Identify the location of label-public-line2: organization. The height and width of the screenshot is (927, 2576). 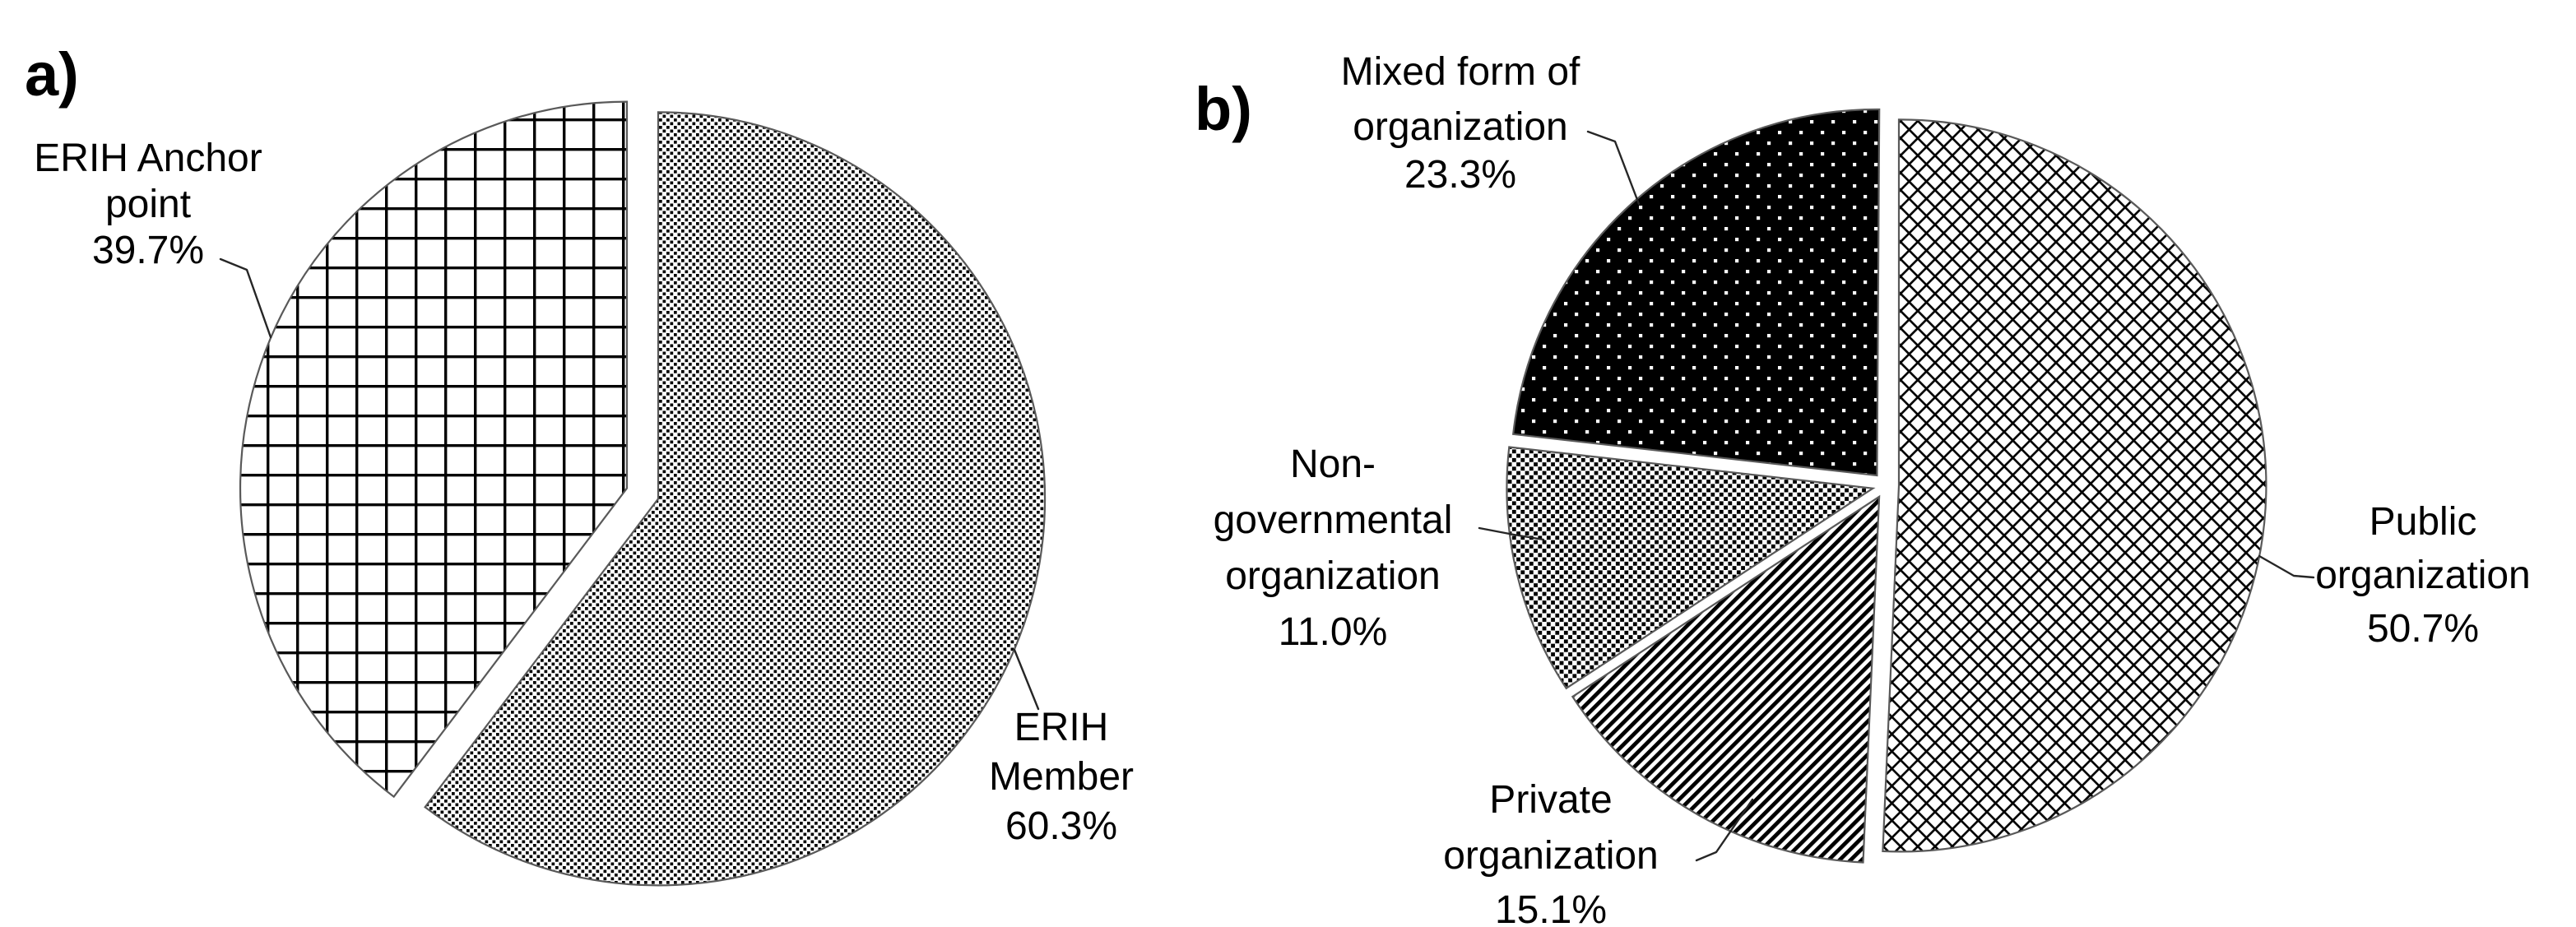
(2423, 575).